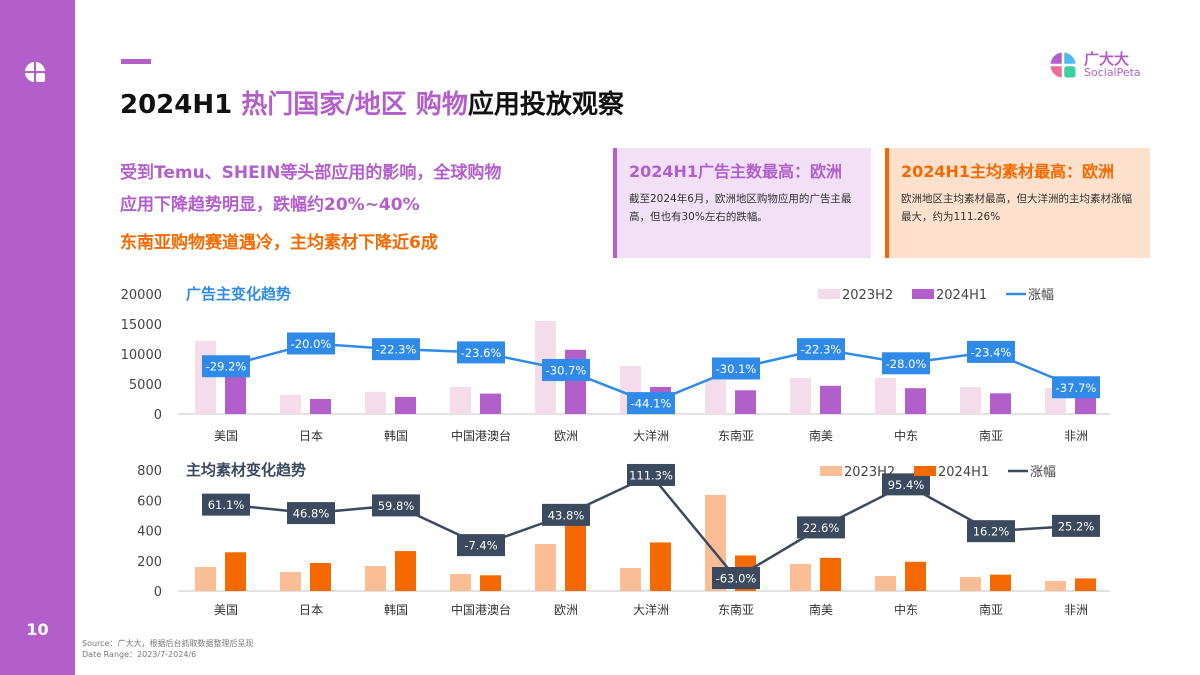 This screenshot has width=1200, height=675. I want to click on x-tick-label: 韩国, so click(396, 435).